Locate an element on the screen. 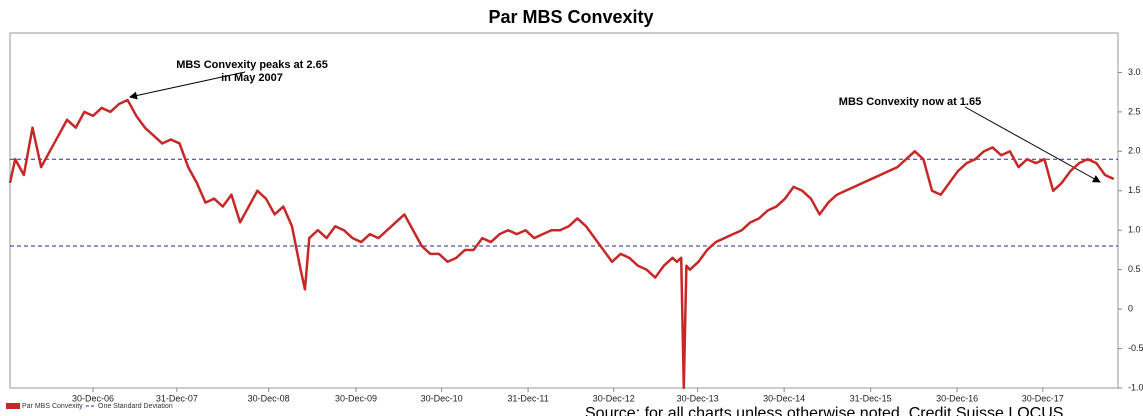 The height and width of the screenshot is (416, 1143). y-tick-label: 0.5 is located at coordinates (1134, 269).